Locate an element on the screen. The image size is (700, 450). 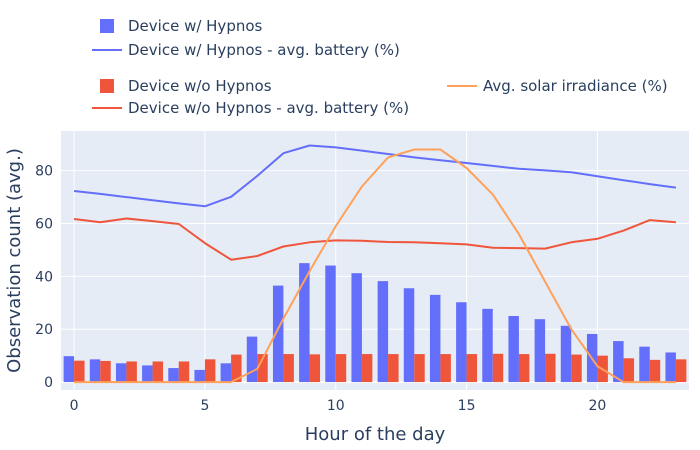
y-tick-label: 0 is located at coordinates (48, 383).